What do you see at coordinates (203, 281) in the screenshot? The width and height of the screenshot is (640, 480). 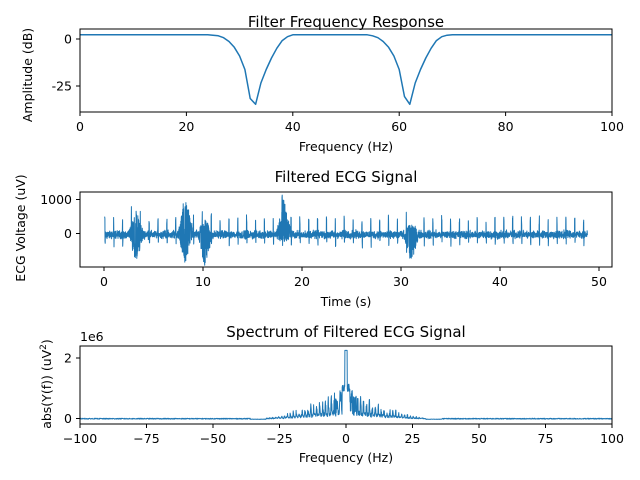 I see `panel2-xtick-label: 10` at bounding box center [203, 281].